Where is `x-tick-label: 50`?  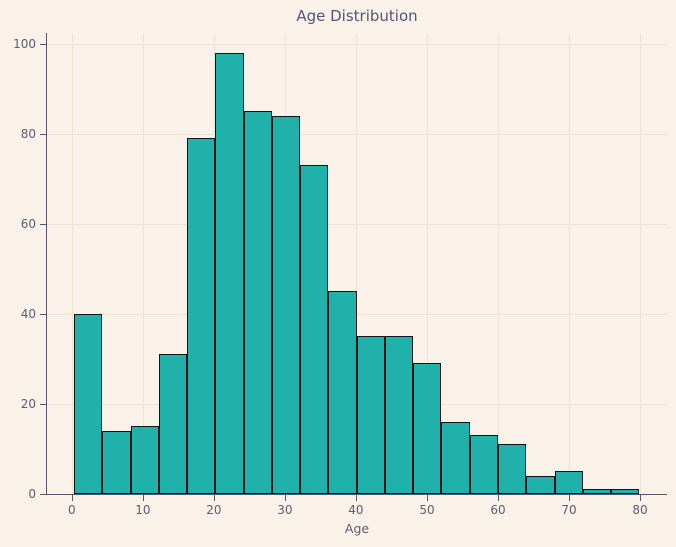 x-tick-label: 50 is located at coordinates (427, 510).